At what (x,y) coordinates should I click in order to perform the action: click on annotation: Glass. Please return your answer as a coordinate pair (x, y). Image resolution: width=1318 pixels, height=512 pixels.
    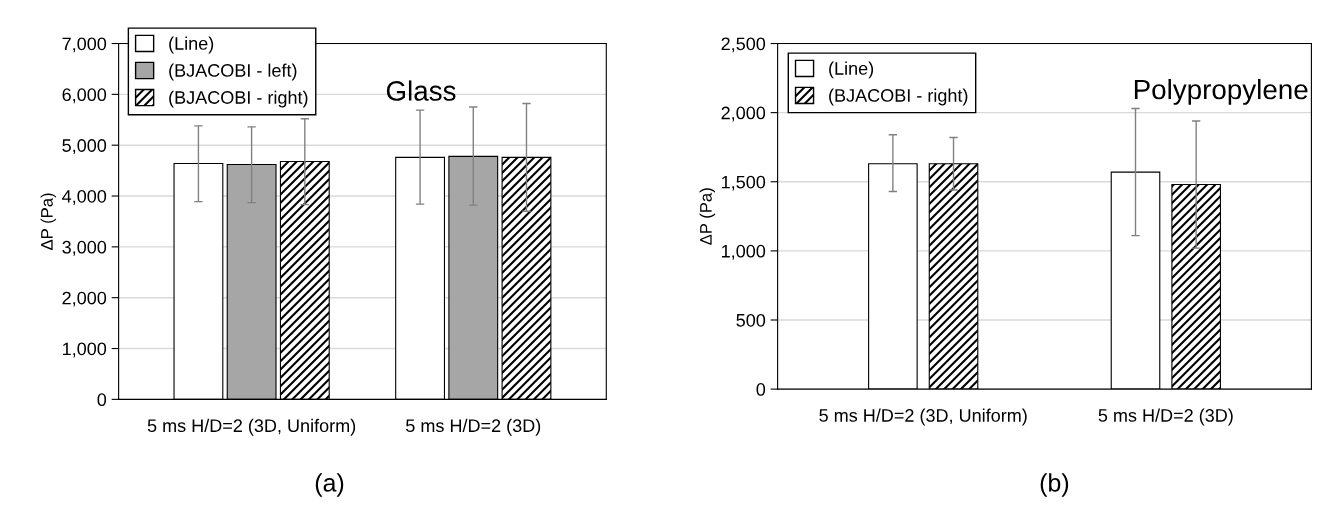
    Looking at the image, I should click on (421, 90).